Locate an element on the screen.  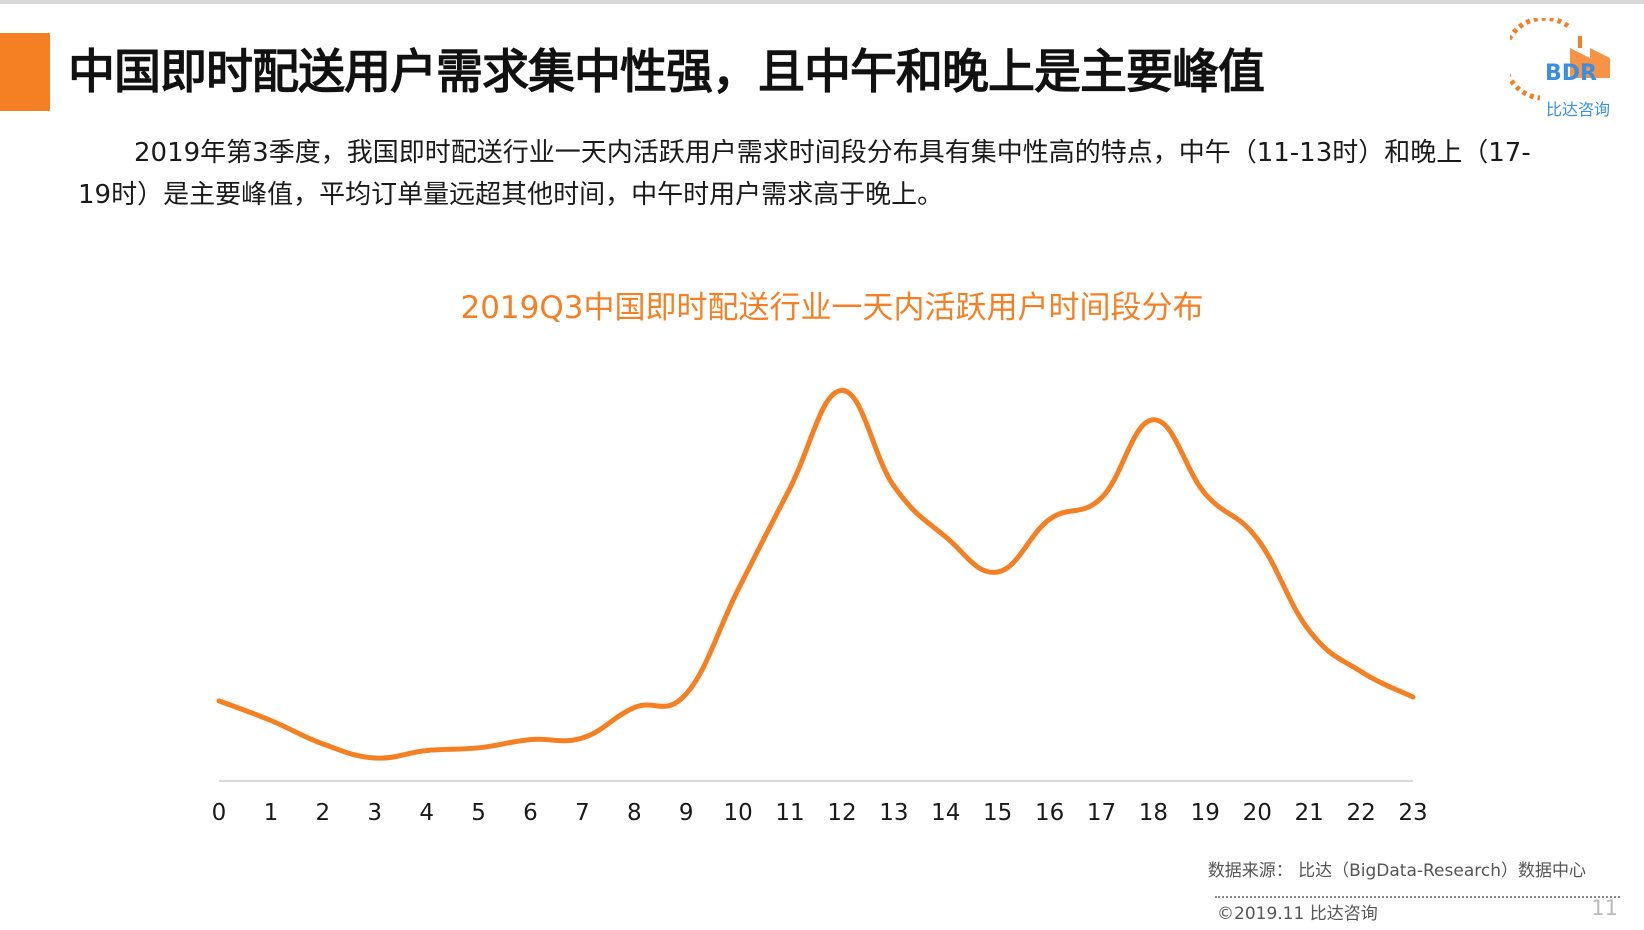
x-tick-label: 1 is located at coordinates (271, 813).